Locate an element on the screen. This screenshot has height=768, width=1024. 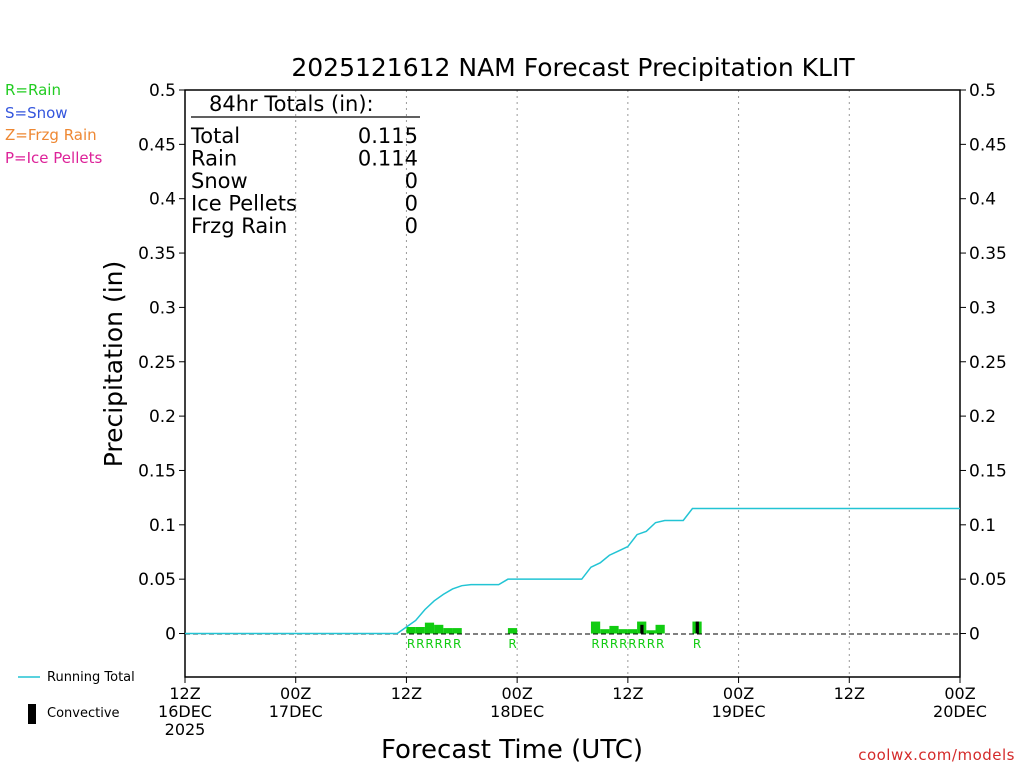
precip-bars is located at coordinates (554, 627).